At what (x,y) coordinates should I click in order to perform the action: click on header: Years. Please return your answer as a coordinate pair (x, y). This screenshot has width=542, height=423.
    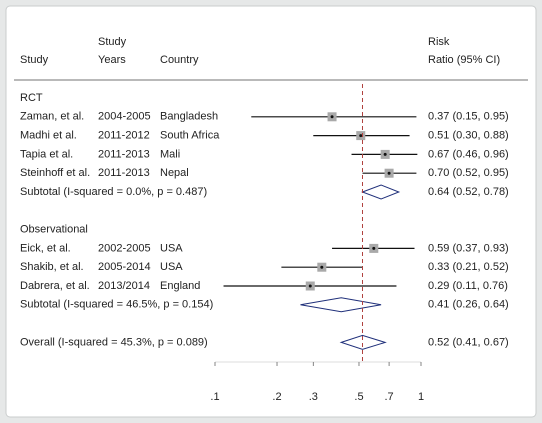
    Looking at the image, I should click on (112, 60).